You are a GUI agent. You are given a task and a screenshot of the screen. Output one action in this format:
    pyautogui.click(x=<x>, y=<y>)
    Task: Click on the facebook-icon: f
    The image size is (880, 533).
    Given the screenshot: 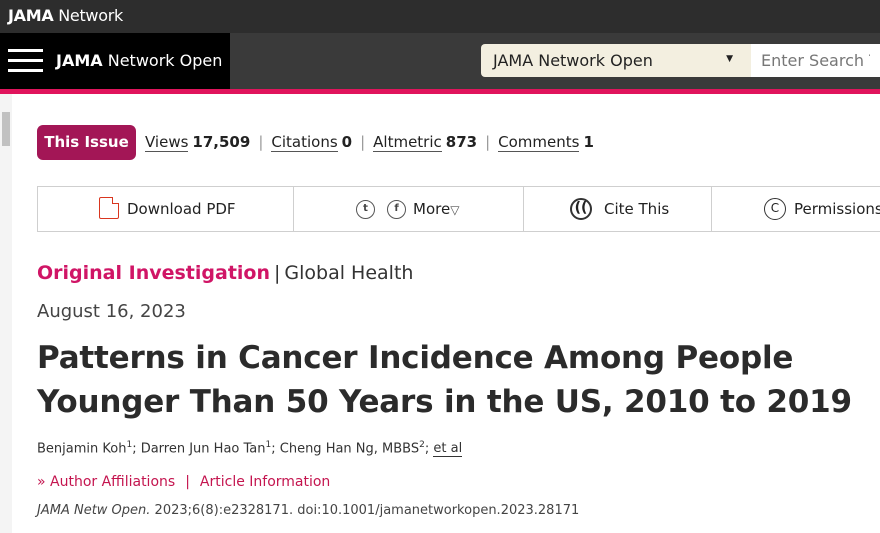 What is the action you would take?
    pyautogui.click(x=396, y=209)
    